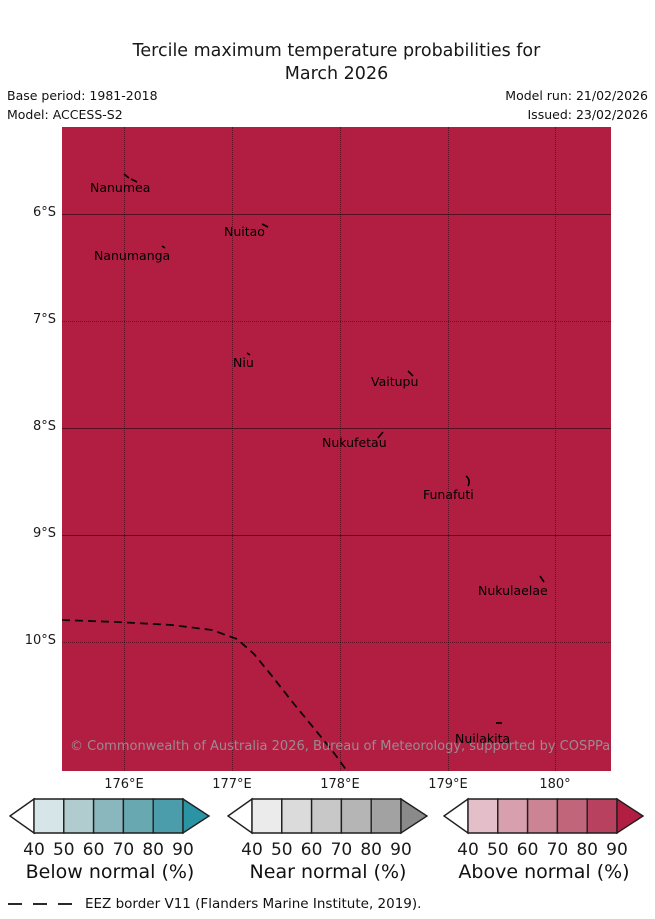 This screenshot has height=919, width=655. I want to click on lon-tick-label: 176°E, so click(124, 784).